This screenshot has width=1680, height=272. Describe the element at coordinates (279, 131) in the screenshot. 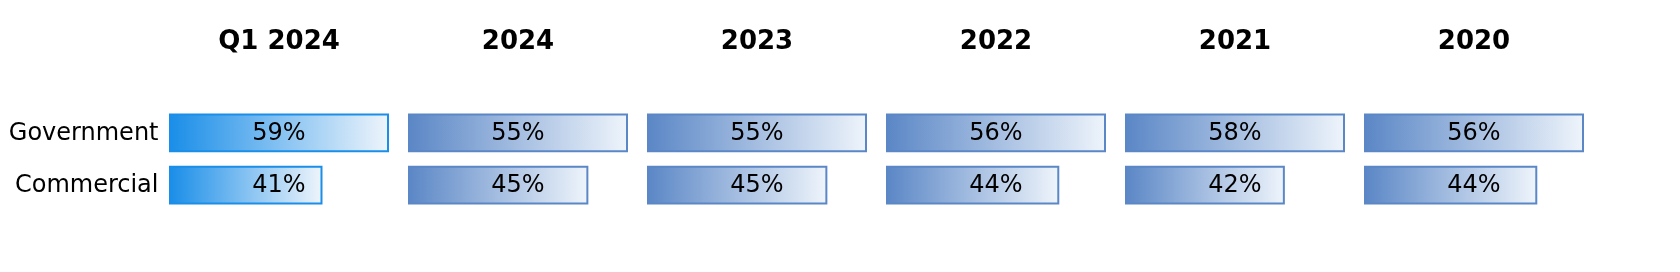

I see `data-label: 59%` at that location.